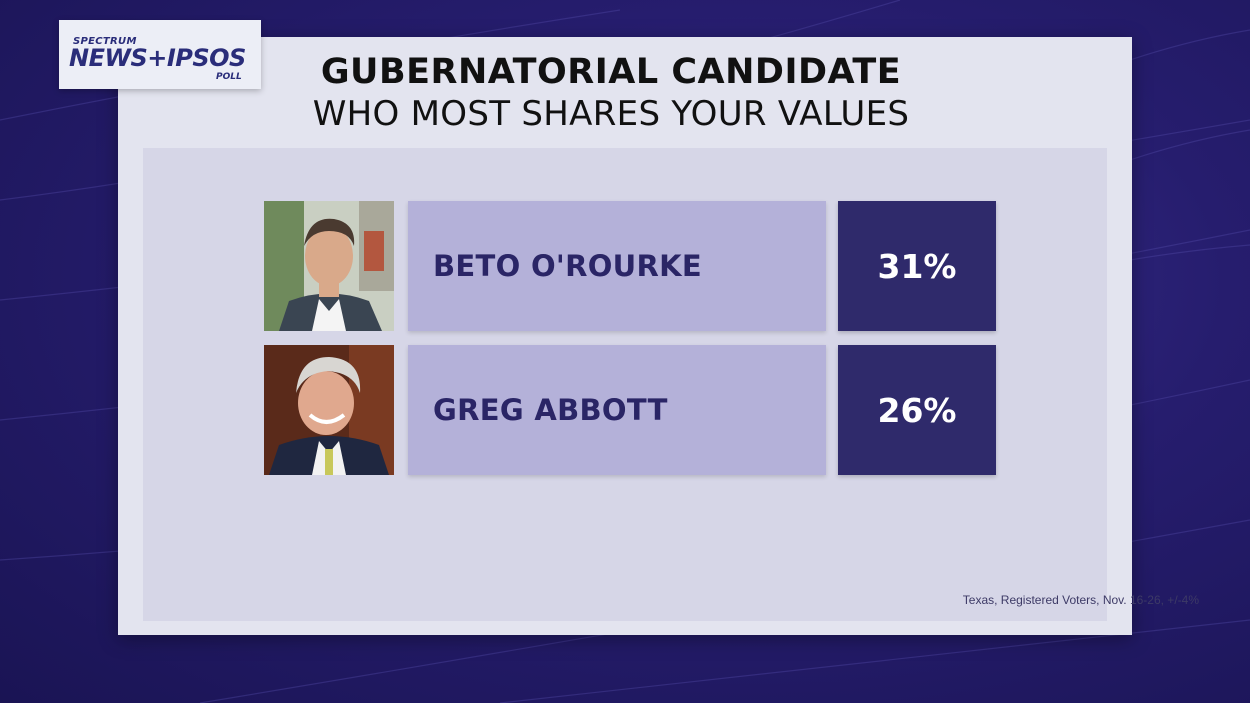 The image size is (1250, 703). I want to click on candidate-percent: 31%, so click(917, 266).